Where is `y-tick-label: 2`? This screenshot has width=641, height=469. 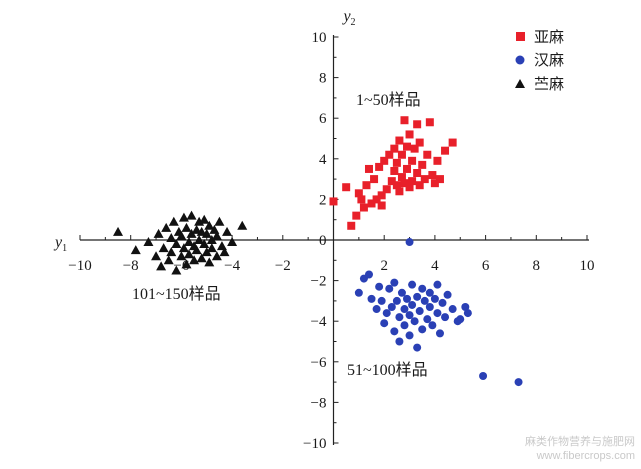 y-tick-label: 2 is located at coordinates (323, 200).